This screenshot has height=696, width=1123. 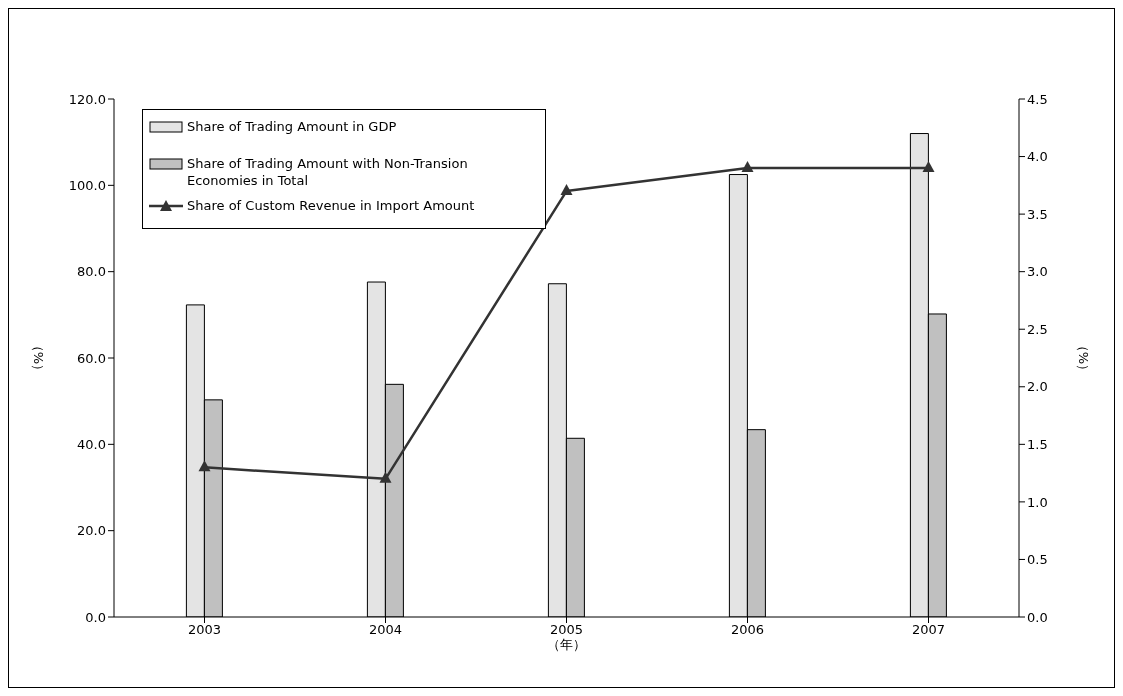 I want to click on y2-tick-label: 4.0, so click(x=1037, y=157).